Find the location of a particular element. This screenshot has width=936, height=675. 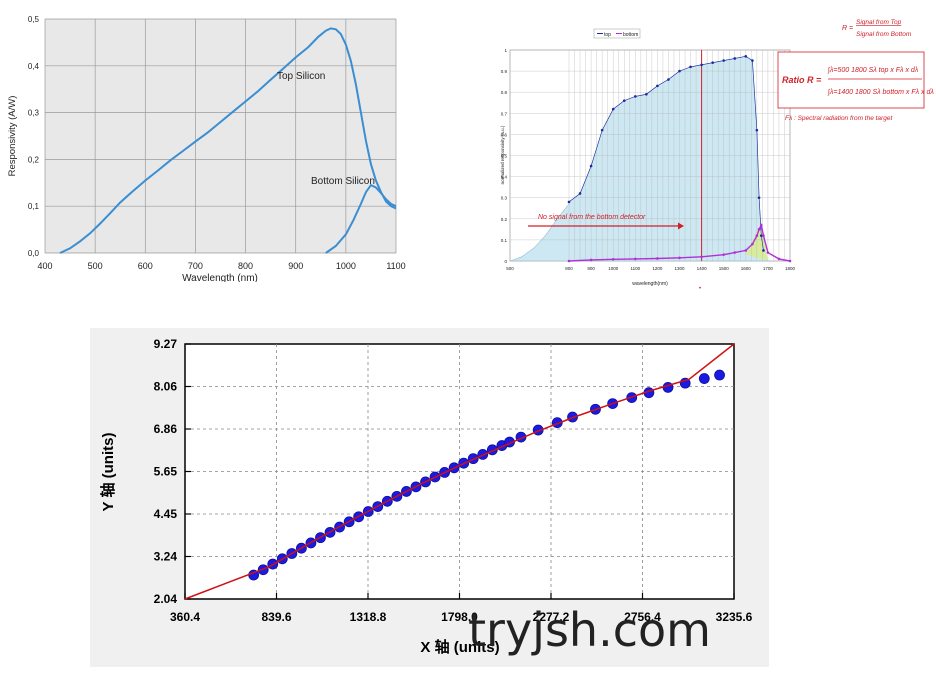

y-tick-label: 0,0 is located at coordinates (34, 253).